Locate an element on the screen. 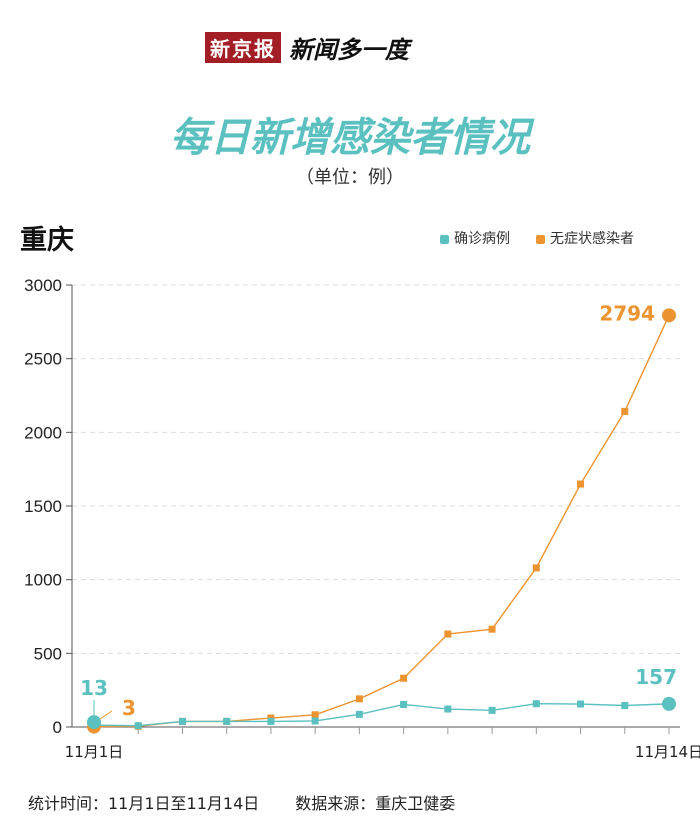 This screenshot has width=700, height=840. logo: 新京报 新闻多一度 is located at coordinates (307, 47).